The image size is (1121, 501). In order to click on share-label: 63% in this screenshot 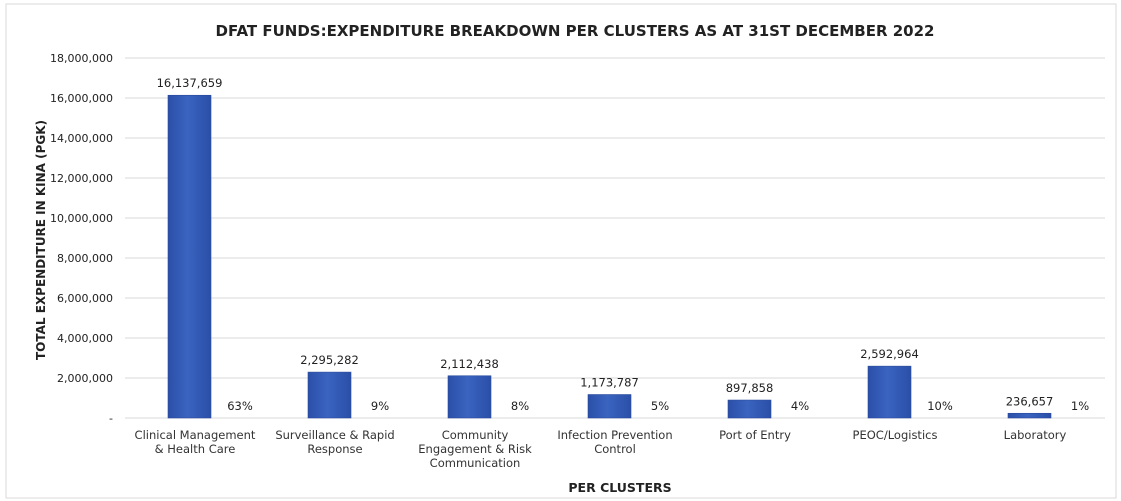, I will do `click(240, 406)`.